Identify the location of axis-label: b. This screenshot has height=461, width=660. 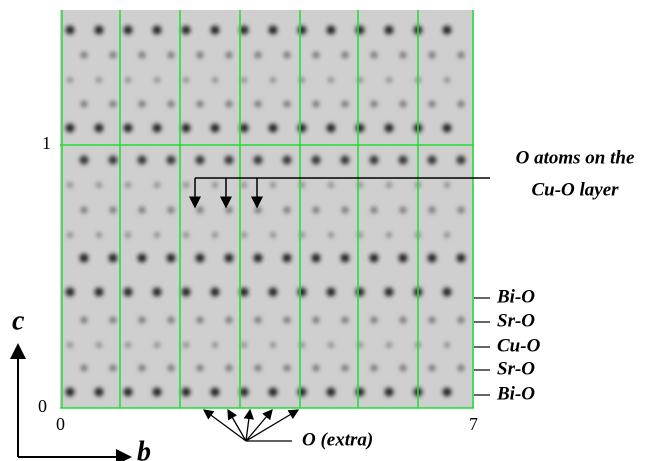
(144, 448).